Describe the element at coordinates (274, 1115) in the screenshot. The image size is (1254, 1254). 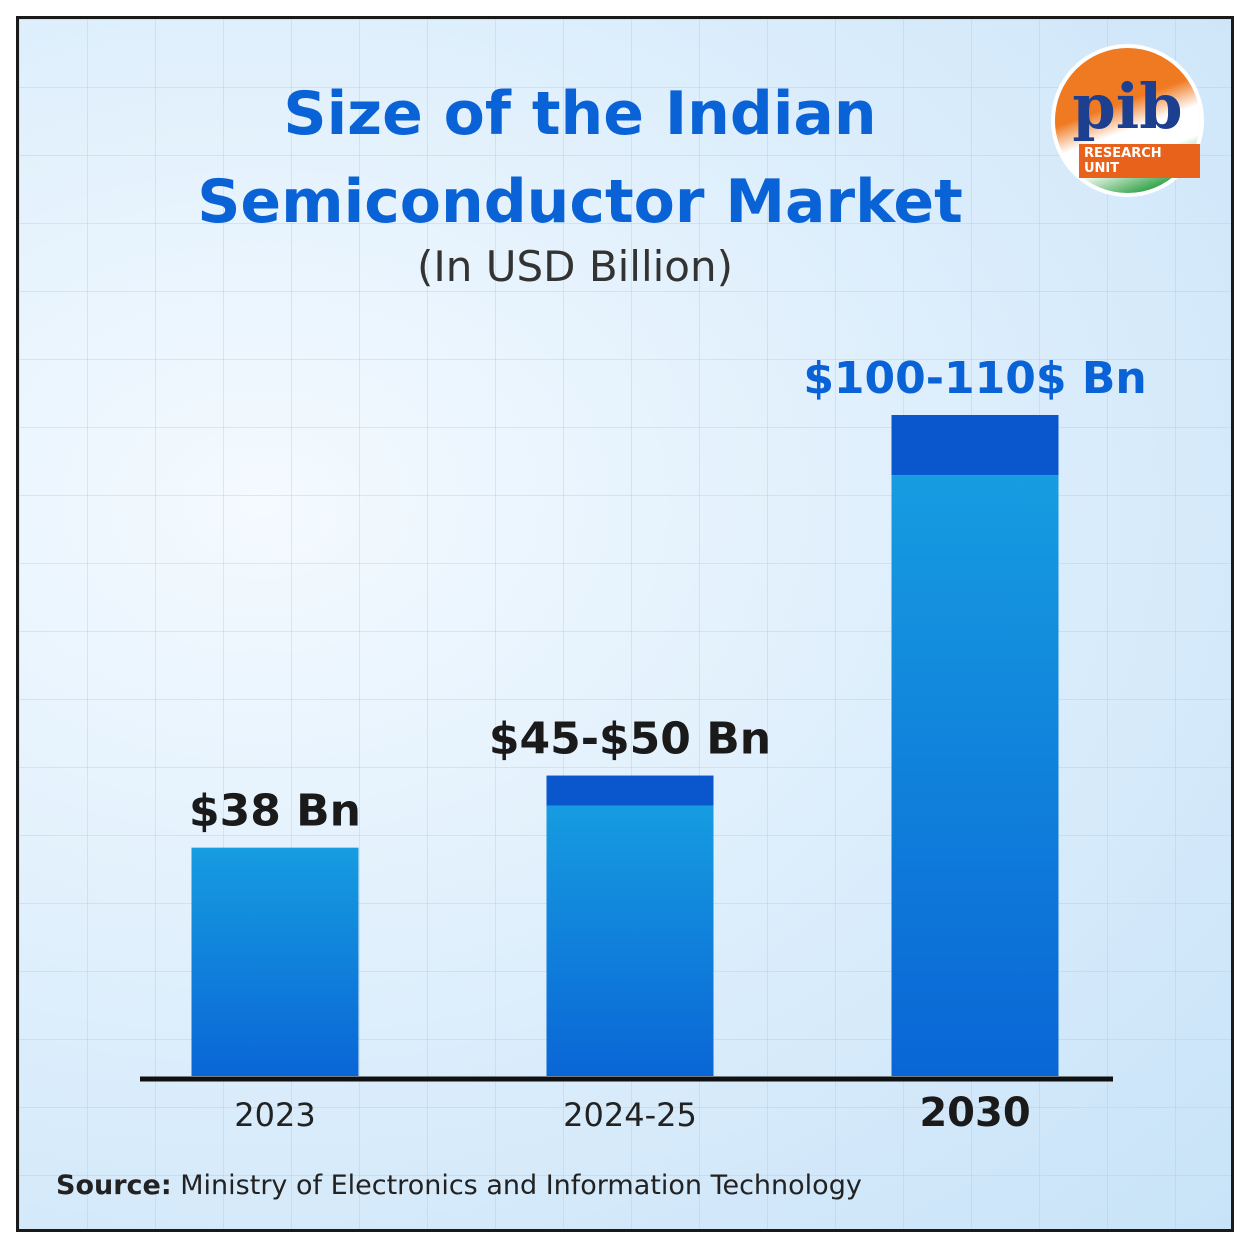
I see `x-tick-label: 2023` at that location.